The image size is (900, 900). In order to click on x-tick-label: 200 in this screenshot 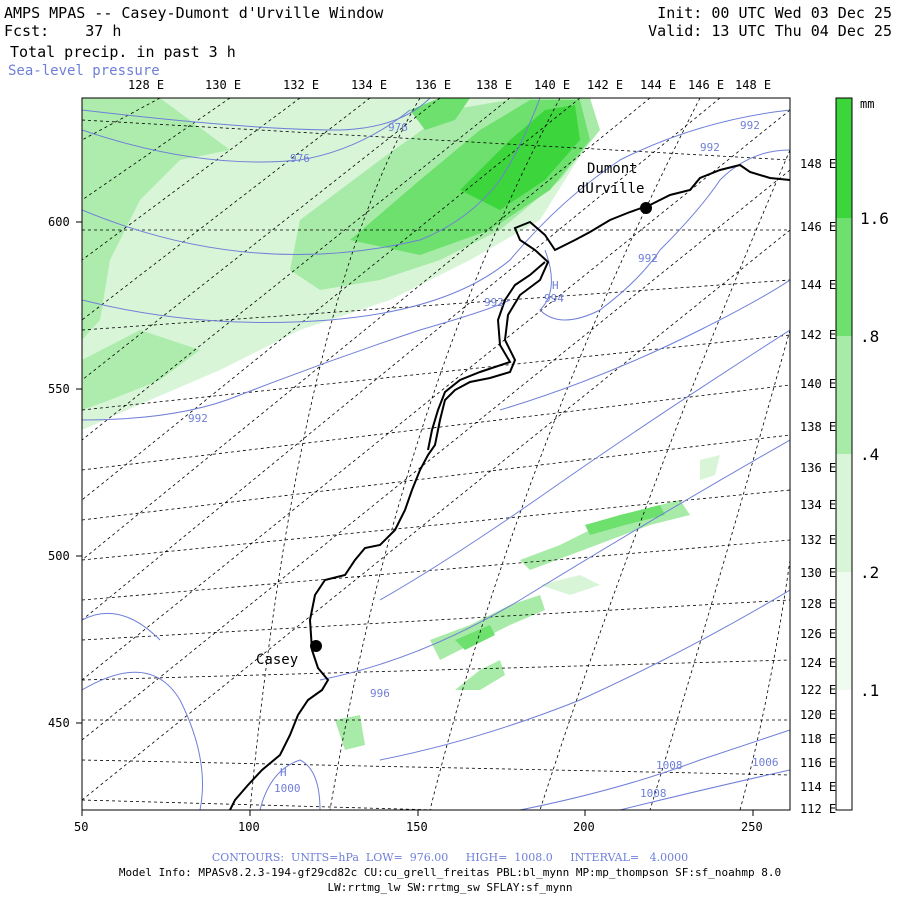, I will do `click(584, 827)`.